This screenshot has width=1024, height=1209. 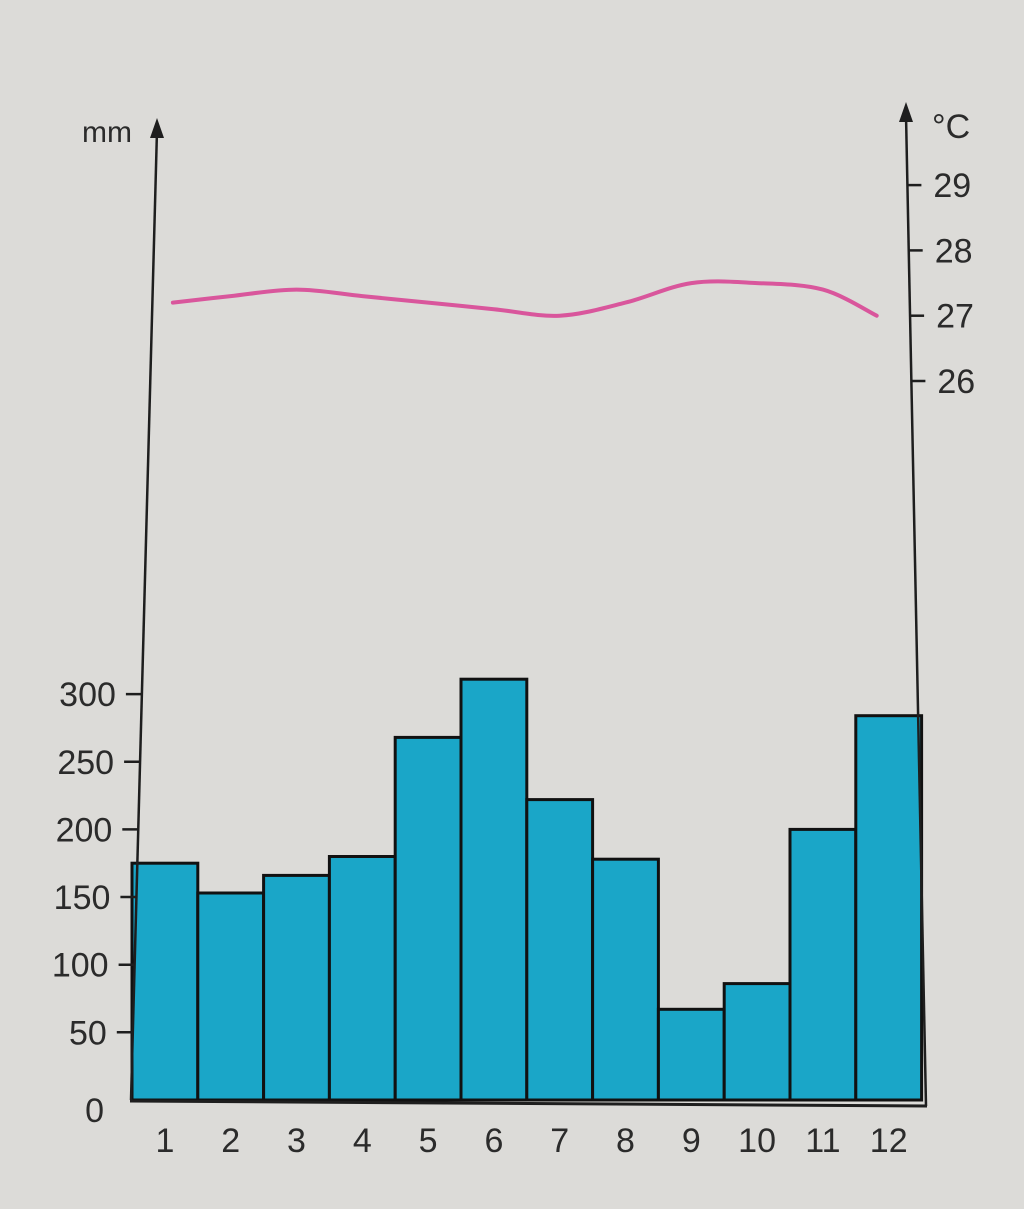 What do you see at coordinates (164, 1141) in the screenshot?
I see `x-tick-label: 1` at bounding box center [164, 1141].